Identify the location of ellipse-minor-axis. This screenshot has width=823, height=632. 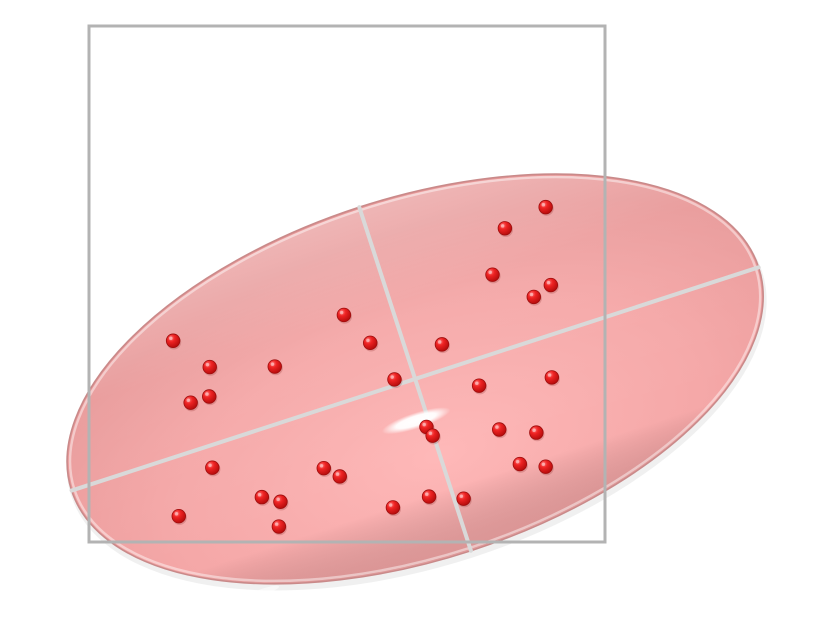
(415, 379).